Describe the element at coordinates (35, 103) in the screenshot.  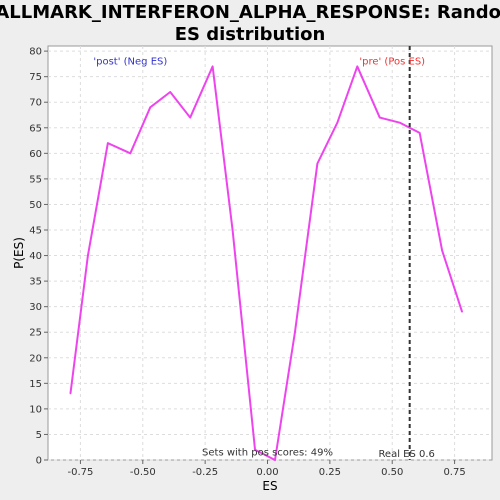
I see `y-tick-label: 70` at that location.